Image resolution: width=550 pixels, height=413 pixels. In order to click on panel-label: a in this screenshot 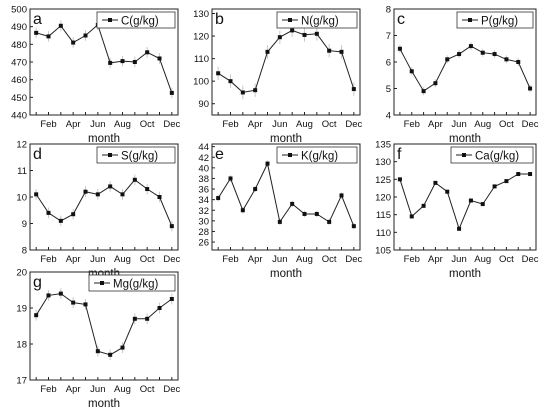, I will do `click(37, 19)`.